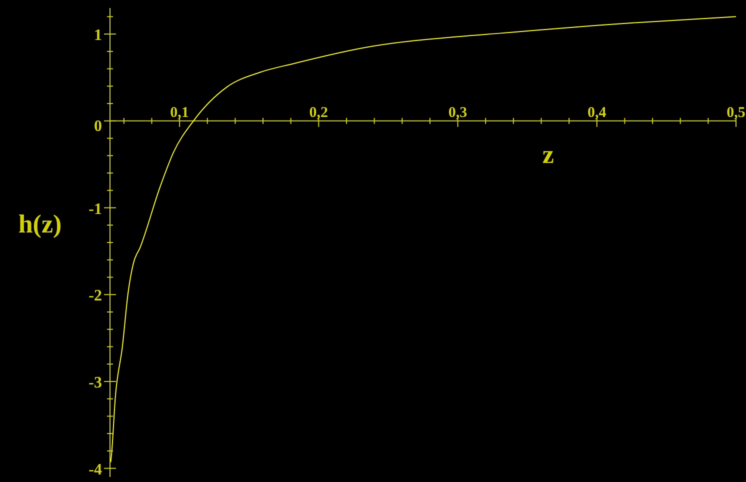 The width and height of the screenshot is (746, 482). I want to click on y-axis-title: h(z), so click(40, 224).